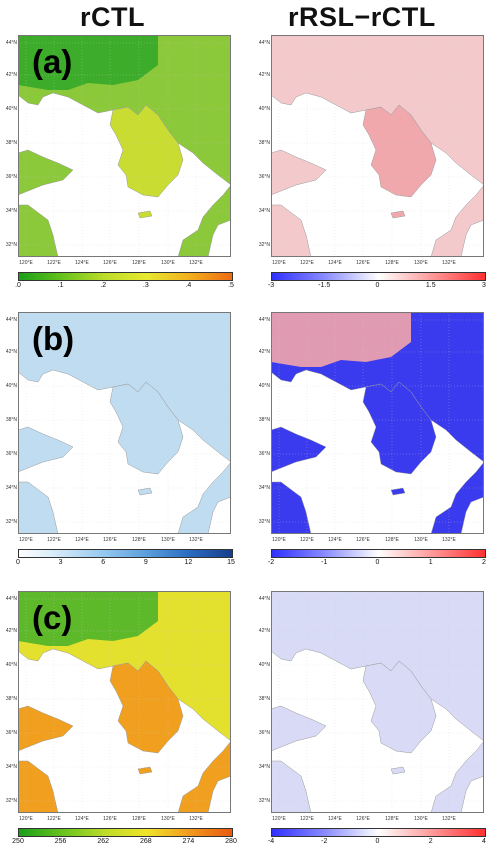 The image size is (488, 850). Describe the element at coordinates (82, 819) in the screenshot. I see `longitude-label: 124°E` at that location.